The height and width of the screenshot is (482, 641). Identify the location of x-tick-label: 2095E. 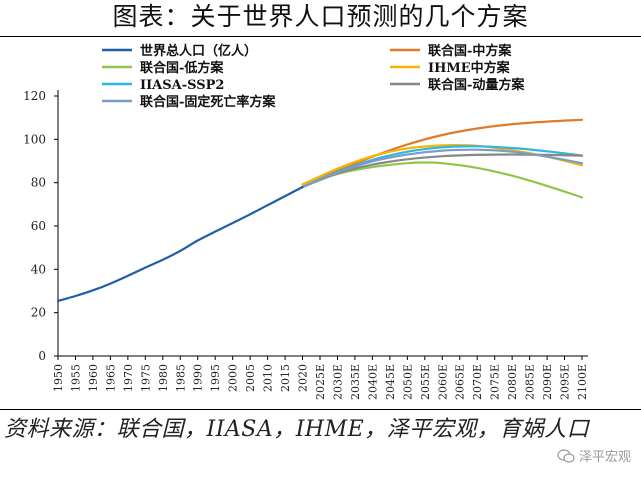
(565, 382).